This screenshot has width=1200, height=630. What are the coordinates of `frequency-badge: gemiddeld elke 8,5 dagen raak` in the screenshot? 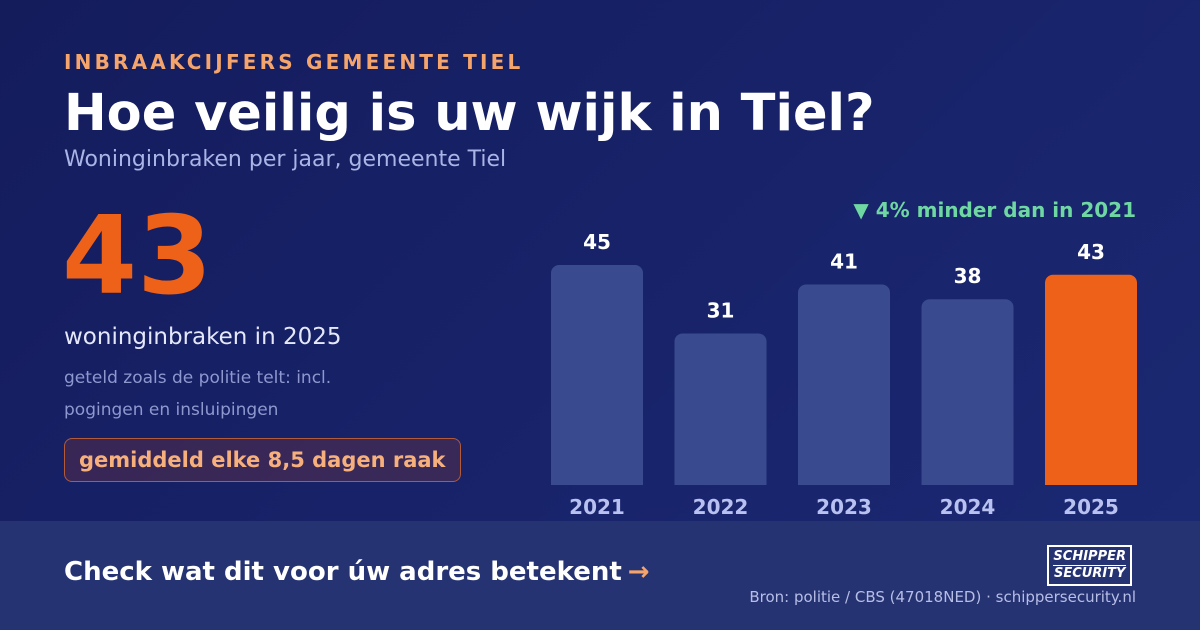 It's located at (262, 460).